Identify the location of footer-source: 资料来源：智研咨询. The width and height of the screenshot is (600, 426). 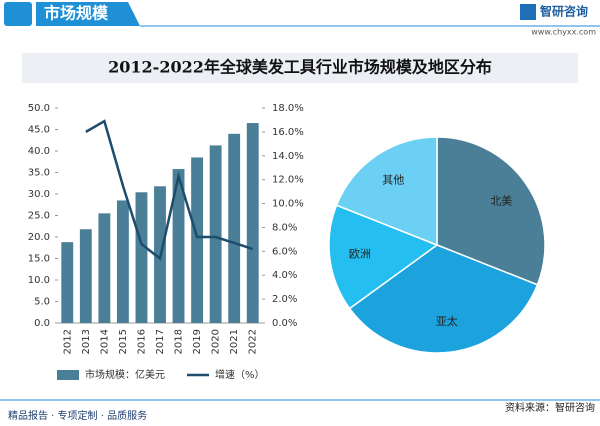
(550, 407).